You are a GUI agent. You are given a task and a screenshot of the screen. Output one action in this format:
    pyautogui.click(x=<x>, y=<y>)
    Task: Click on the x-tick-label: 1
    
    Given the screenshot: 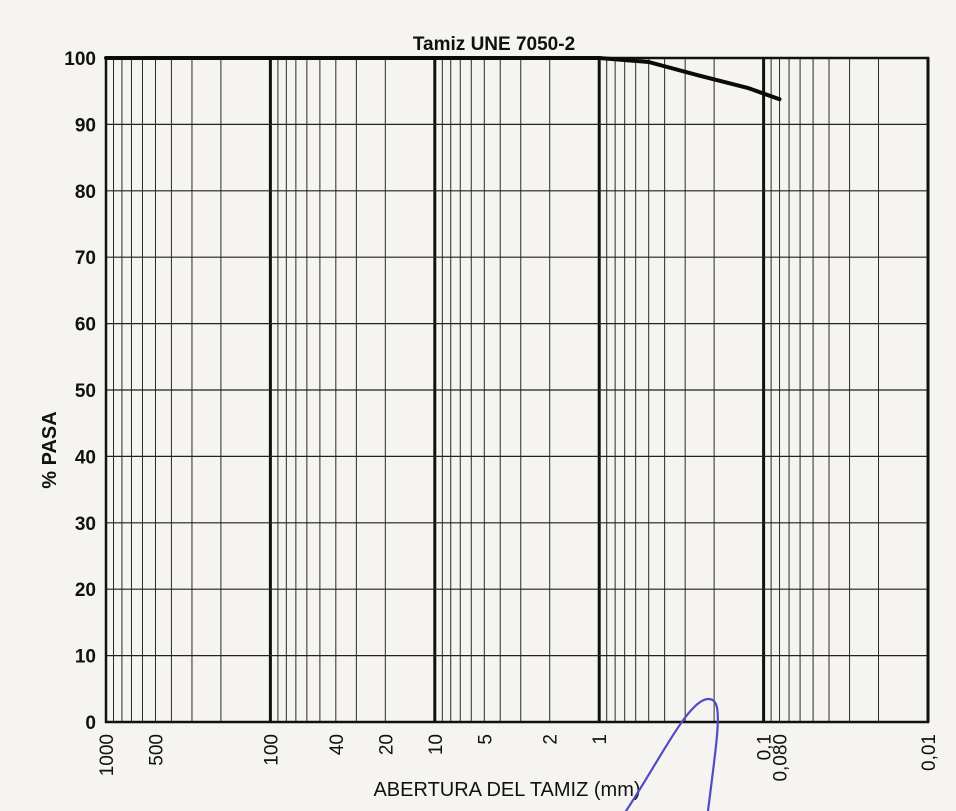 What is the action you would take?
    pyautogui.click(x=600, y=739)
    